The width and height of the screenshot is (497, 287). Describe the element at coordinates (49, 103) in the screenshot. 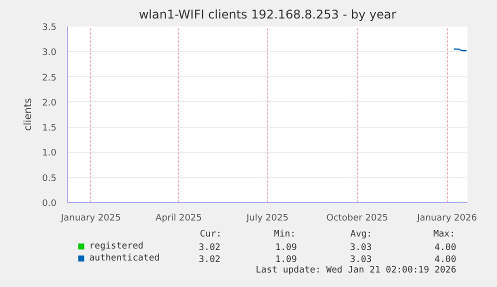

I see `y-tick-label: 2.0` at that location.